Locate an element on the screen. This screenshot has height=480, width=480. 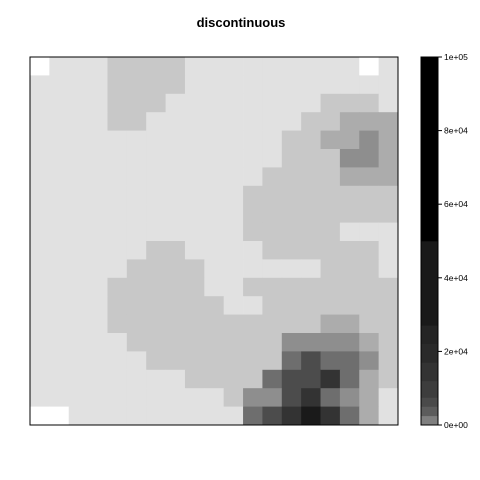
colorbar-frame is located at coordinates (429, 241).